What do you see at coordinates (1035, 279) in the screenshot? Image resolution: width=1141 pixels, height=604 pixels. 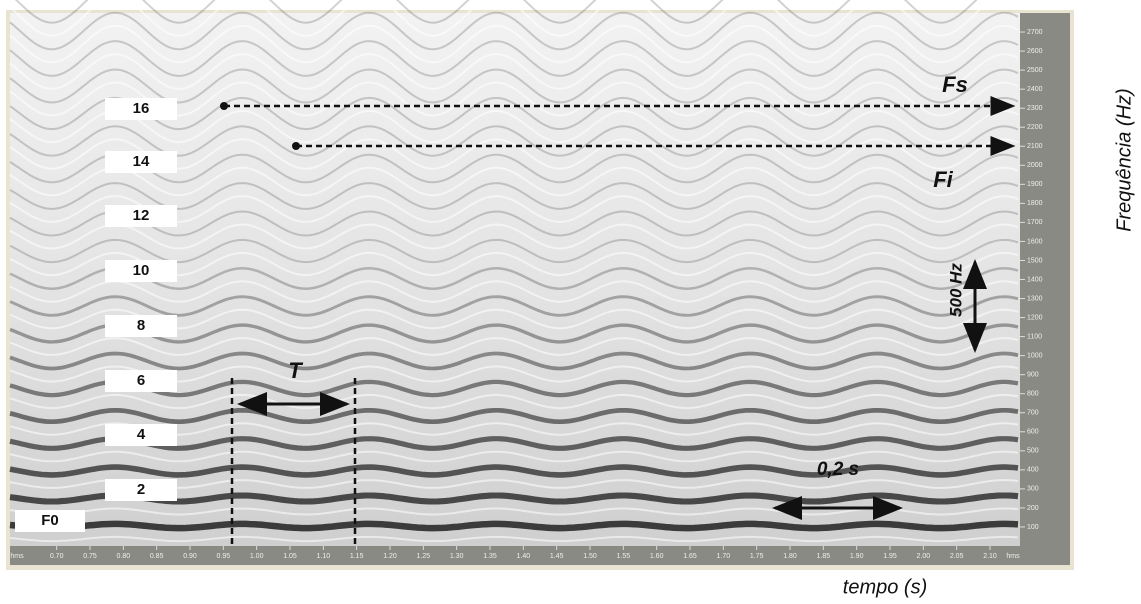 I see `y-tick-label: 1400` at bounding box center [1035, 279].